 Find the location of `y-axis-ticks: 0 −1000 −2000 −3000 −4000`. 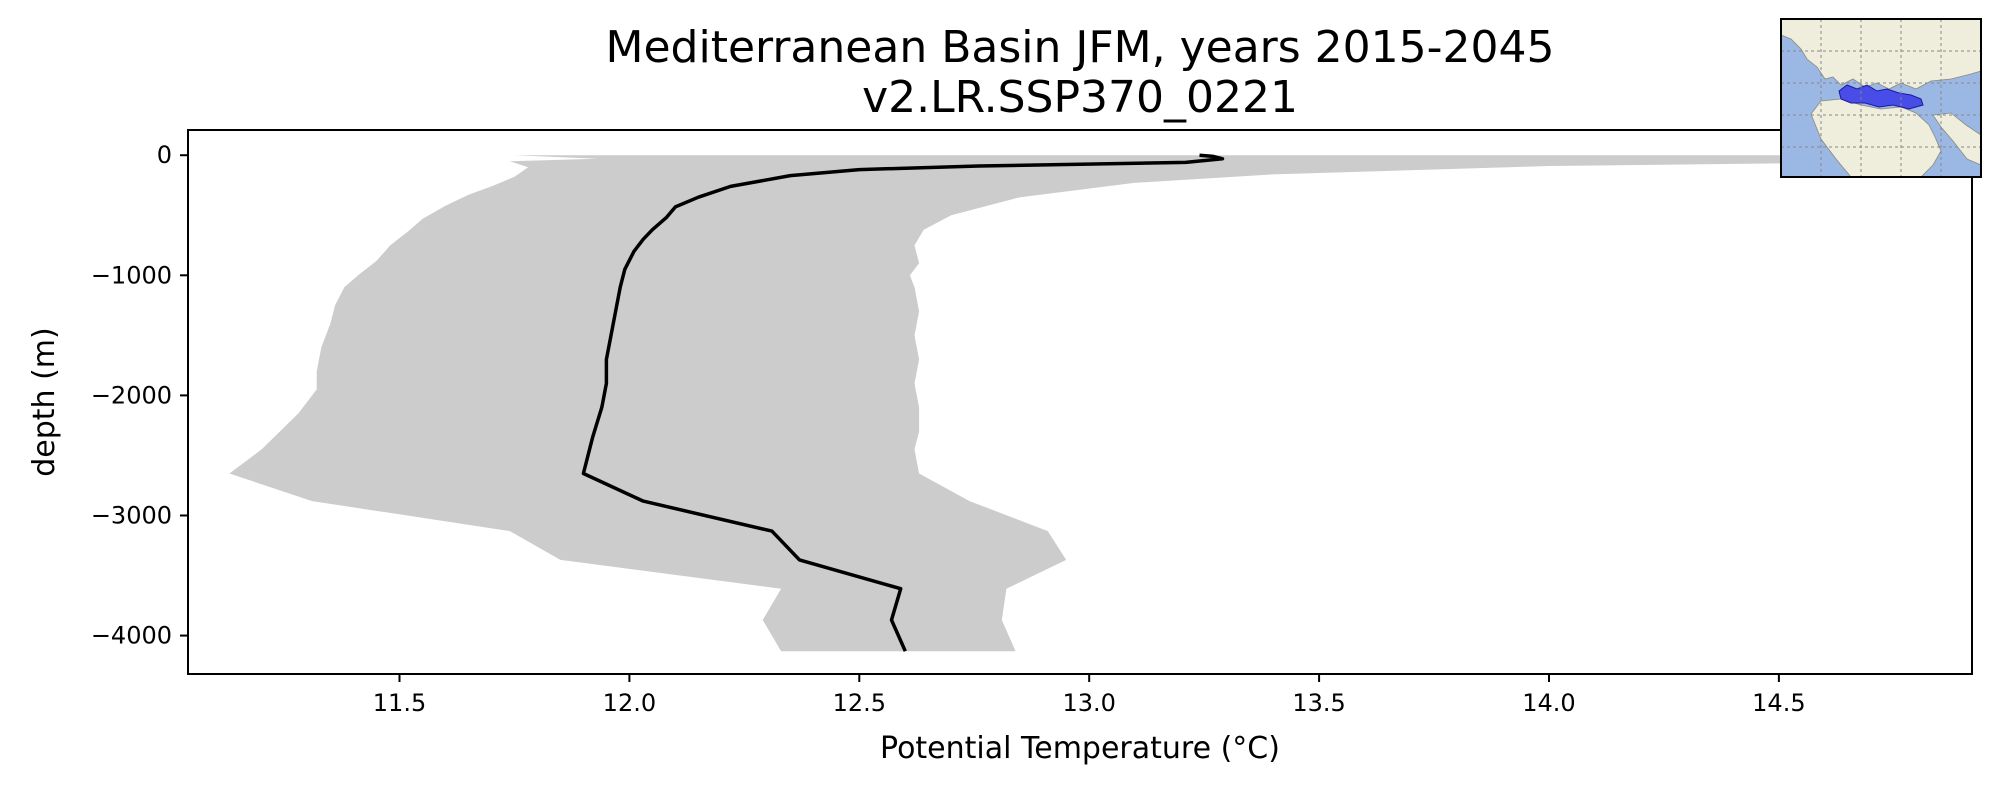

y-axis-ticks: 0 −1000 −2000 −3000 −4000 is located at coordinates (139, 395).